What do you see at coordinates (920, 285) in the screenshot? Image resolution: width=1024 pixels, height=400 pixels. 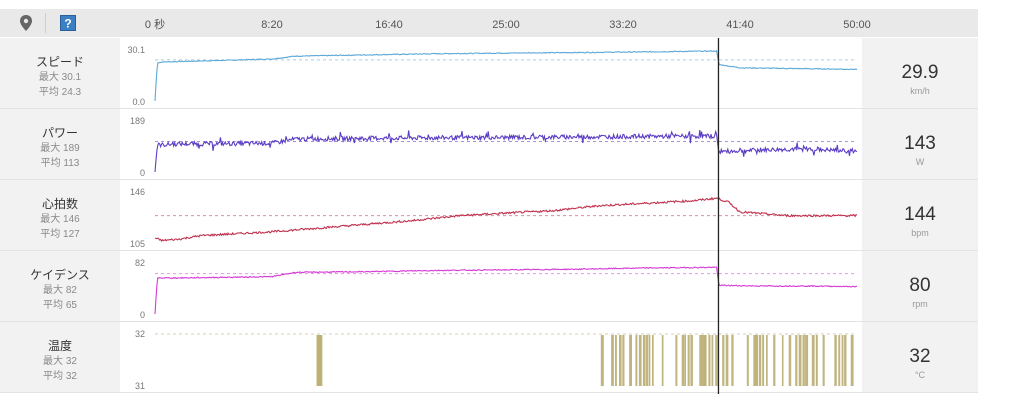 I see `current-value: 80` at bounding box center [920, 285].